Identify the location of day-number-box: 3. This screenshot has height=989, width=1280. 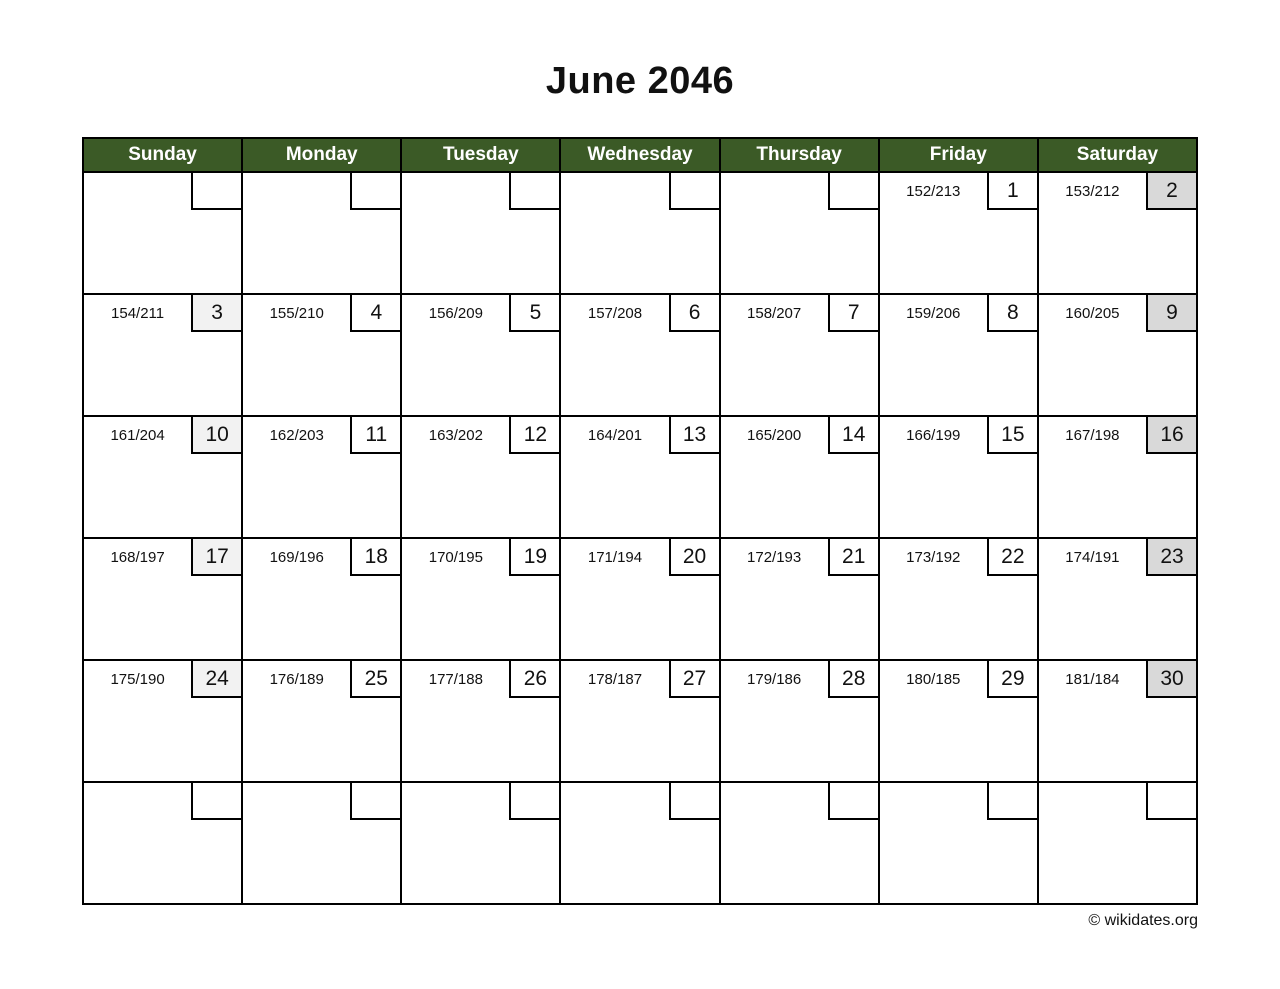
(216, 313).